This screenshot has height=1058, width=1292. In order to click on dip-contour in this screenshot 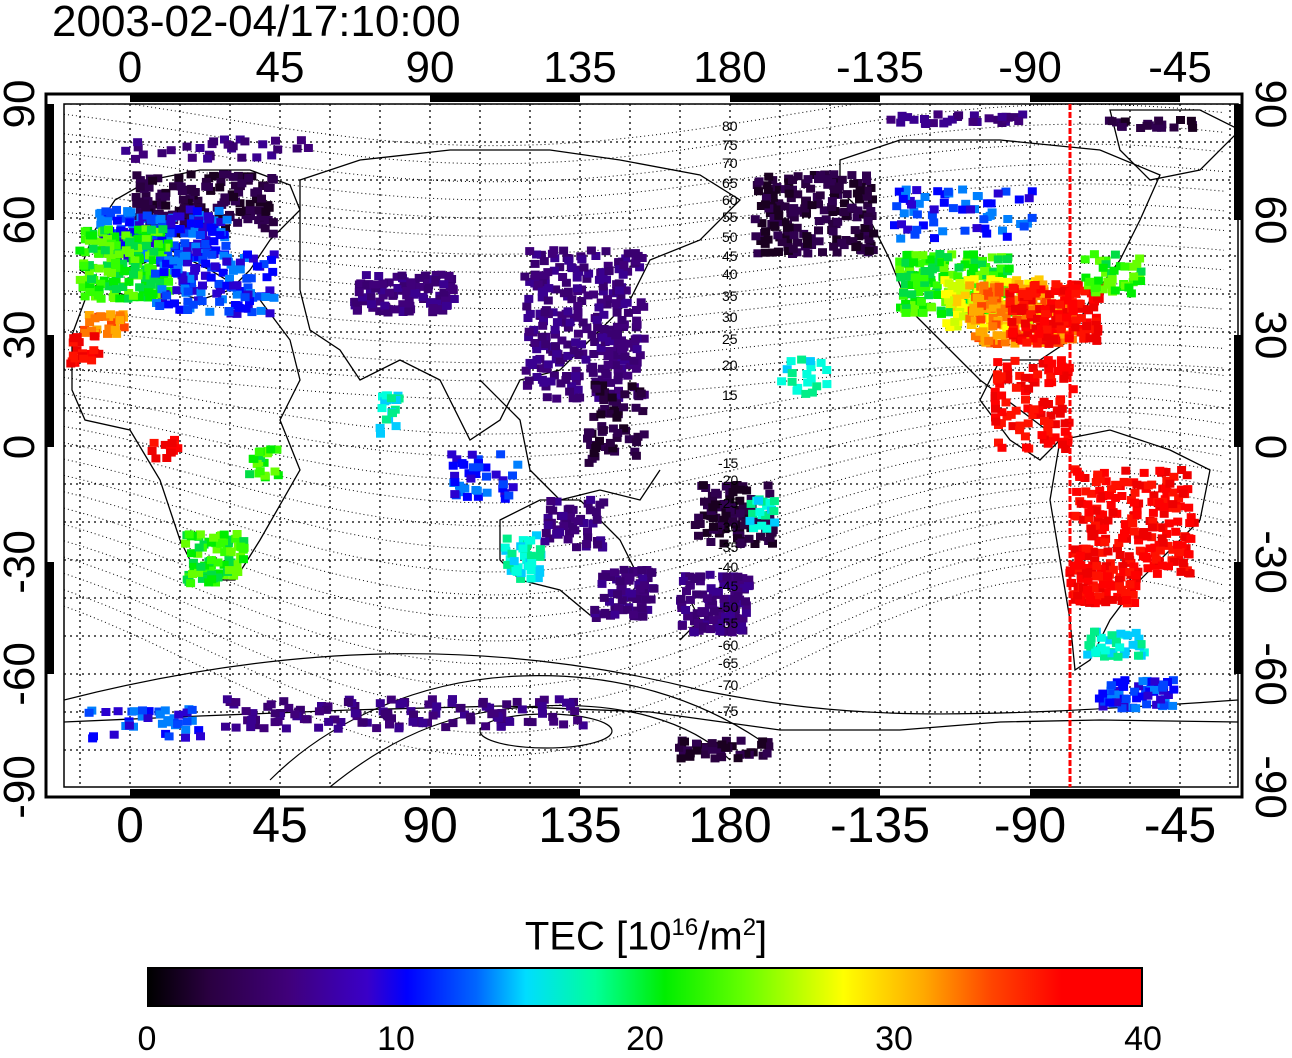, I will do `click(644, 210)`.